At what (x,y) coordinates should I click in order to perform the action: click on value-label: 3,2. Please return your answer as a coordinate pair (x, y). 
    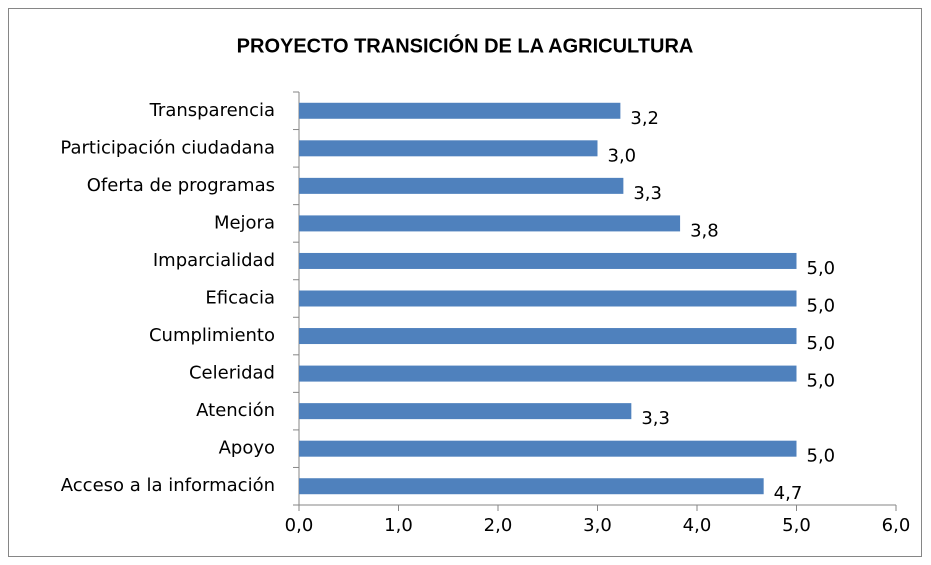
    Looking at the image, I should click on (644, 118).